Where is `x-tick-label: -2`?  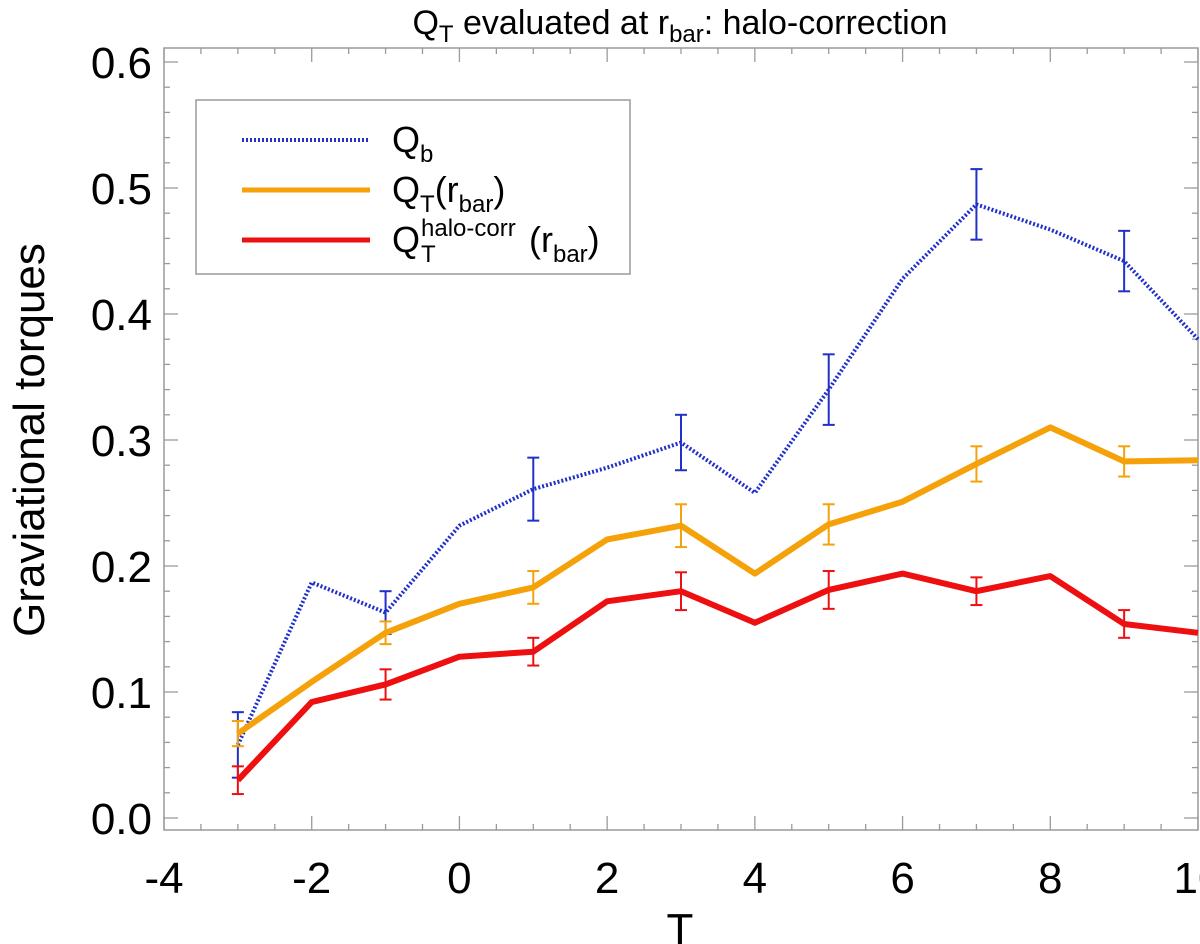
x-tick-label: -2 is located at coordinates (311, 878).